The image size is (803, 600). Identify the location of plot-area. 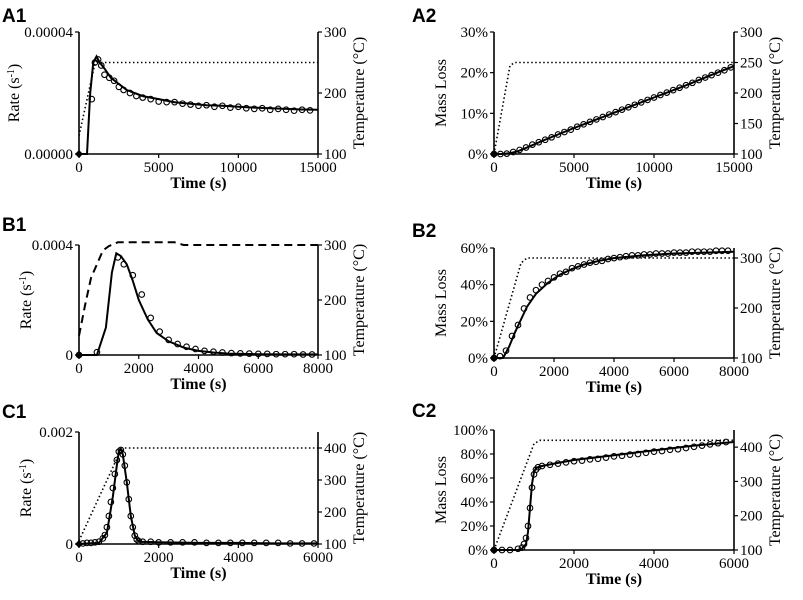
(612, 496).